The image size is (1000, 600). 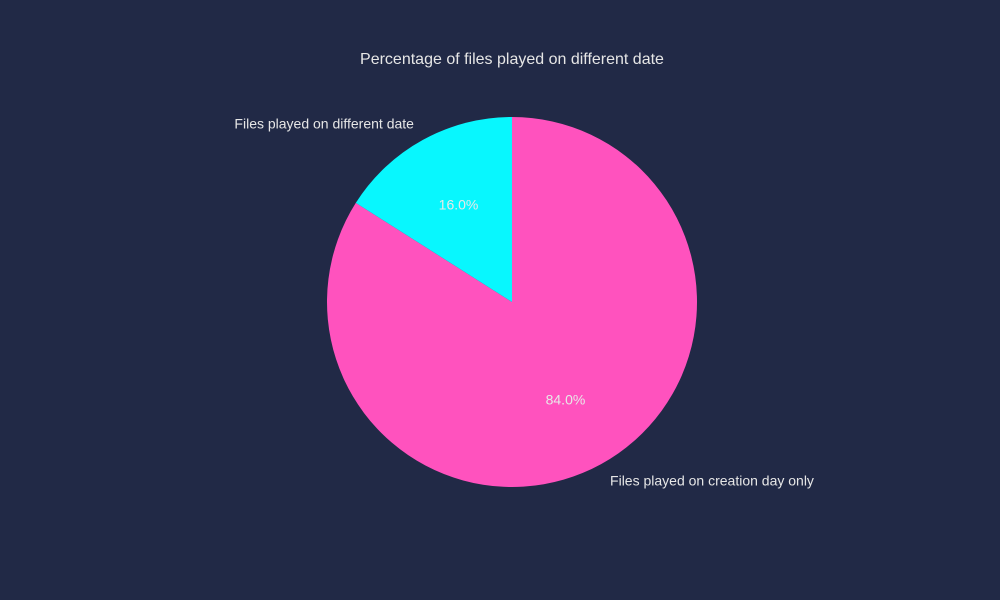 I want to click on slice-percent-label: 84.0%, so click(x=566, y=399).